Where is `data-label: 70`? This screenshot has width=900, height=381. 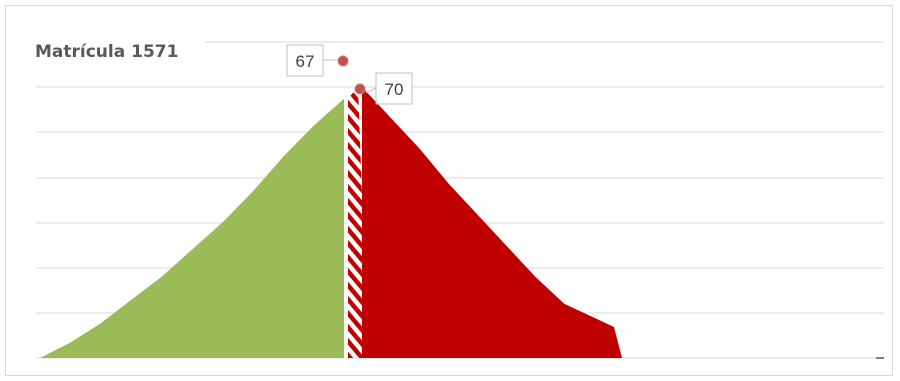
data-label: 70 is located at coordinates (394, 89).